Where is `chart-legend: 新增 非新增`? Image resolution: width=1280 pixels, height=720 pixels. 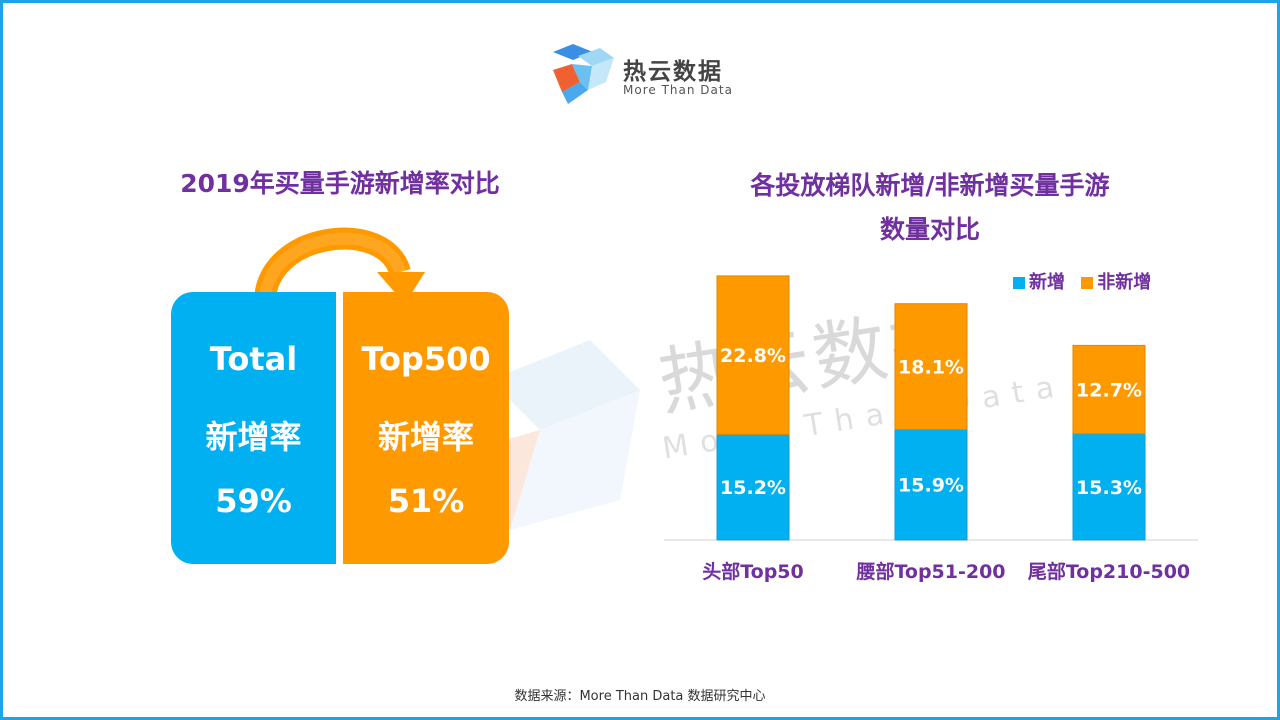 chart-legend: 新增 非新增 is located at coordinates (1082, 281).